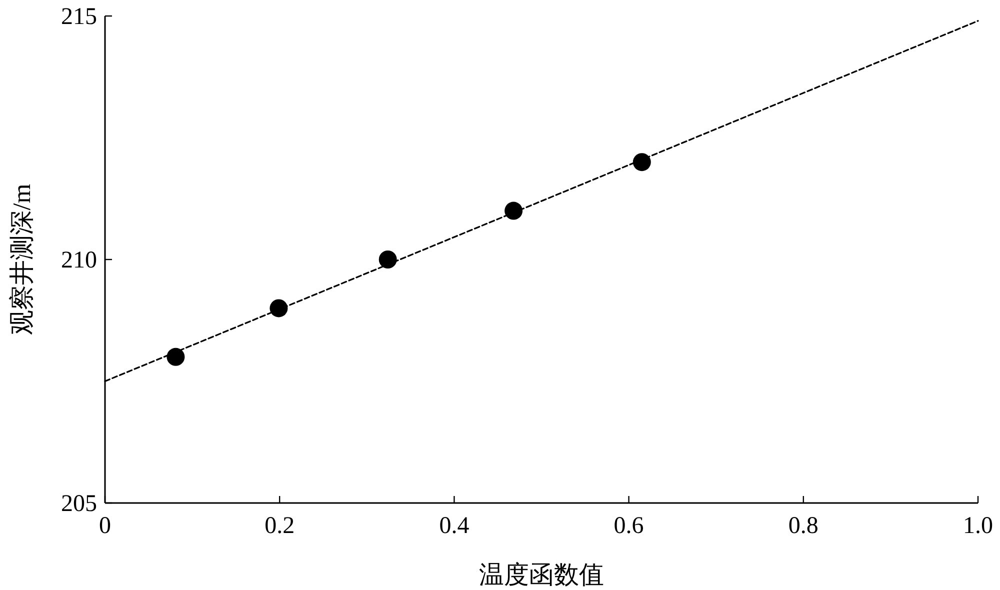  Describe the element at coordinates (79, 17) in the screenshot. I see `y-tick-label: 215` at that location.